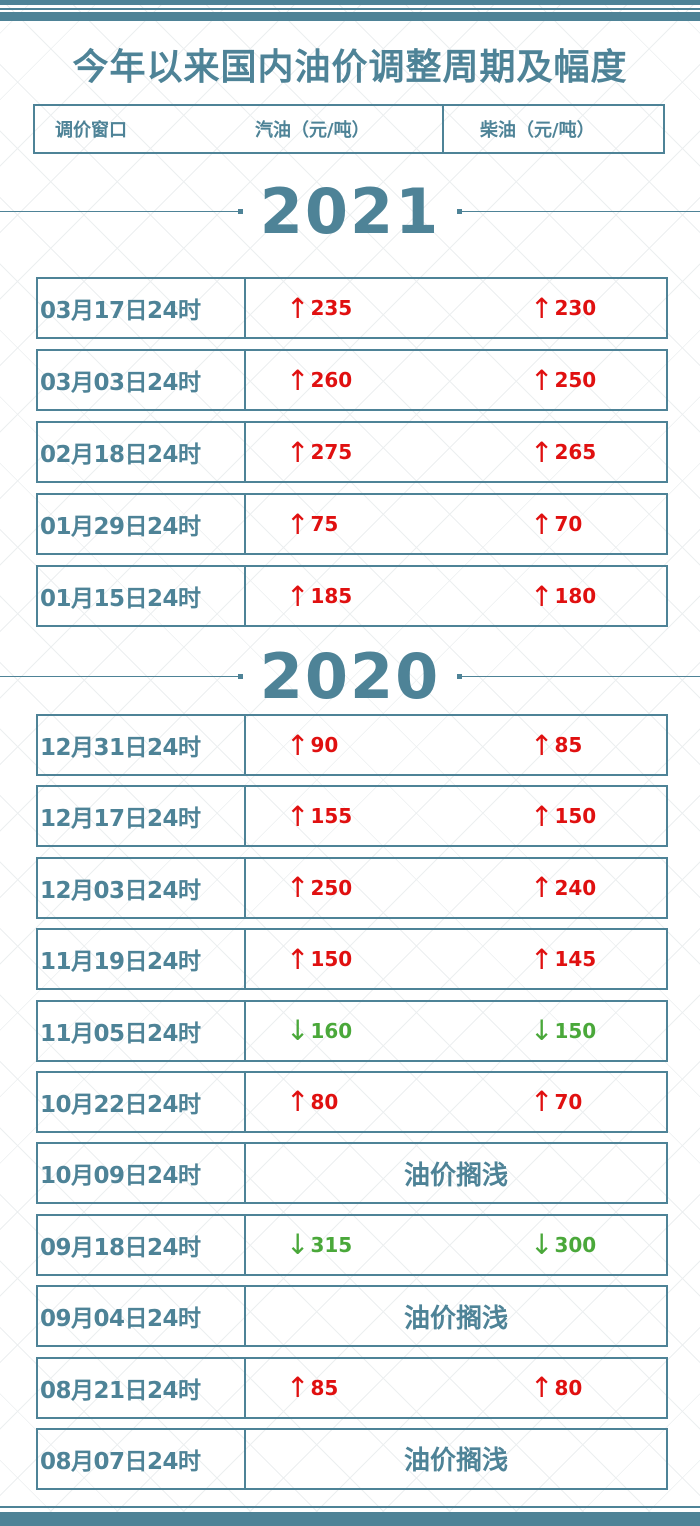 This screenshot has height=1526, width=700. I want to click on diesel-value: 70, so click(568, 1101).